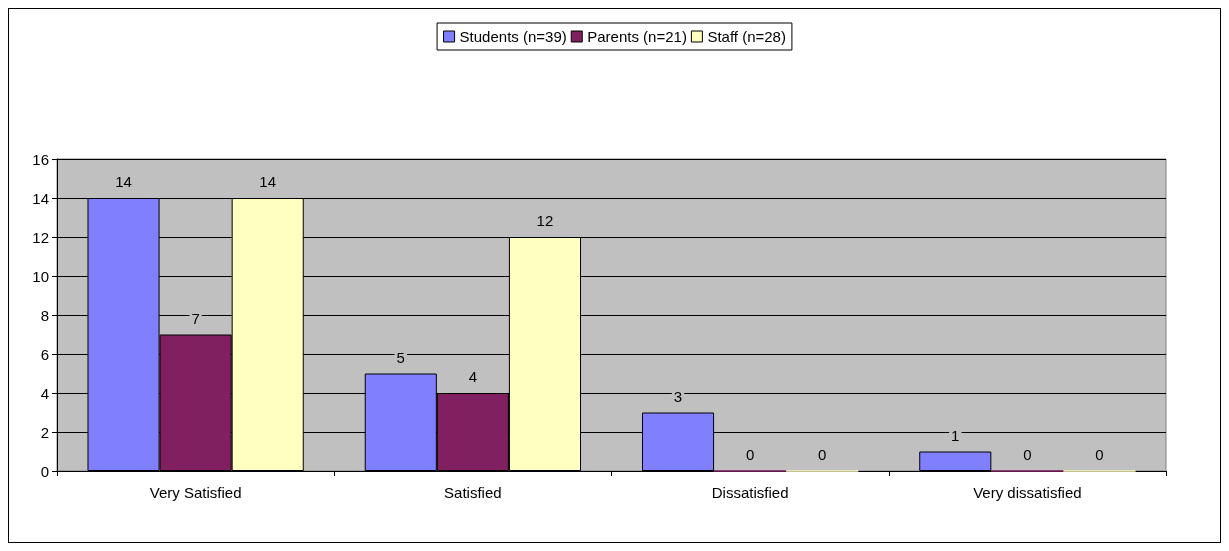  What do you see at coordinates (955, 461) in the screenshot?
I see `bar` at bounding box center [955, 461].